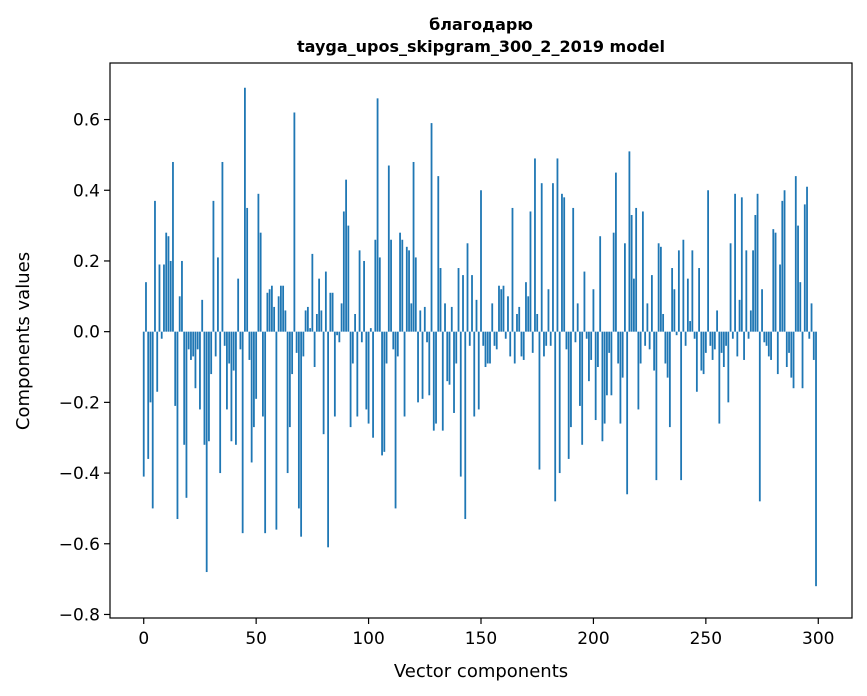  What do you see at coordinates (79, 474) in the screenshot?
I see `y-tick-label: −0.4` at bounding box center [79, 474].